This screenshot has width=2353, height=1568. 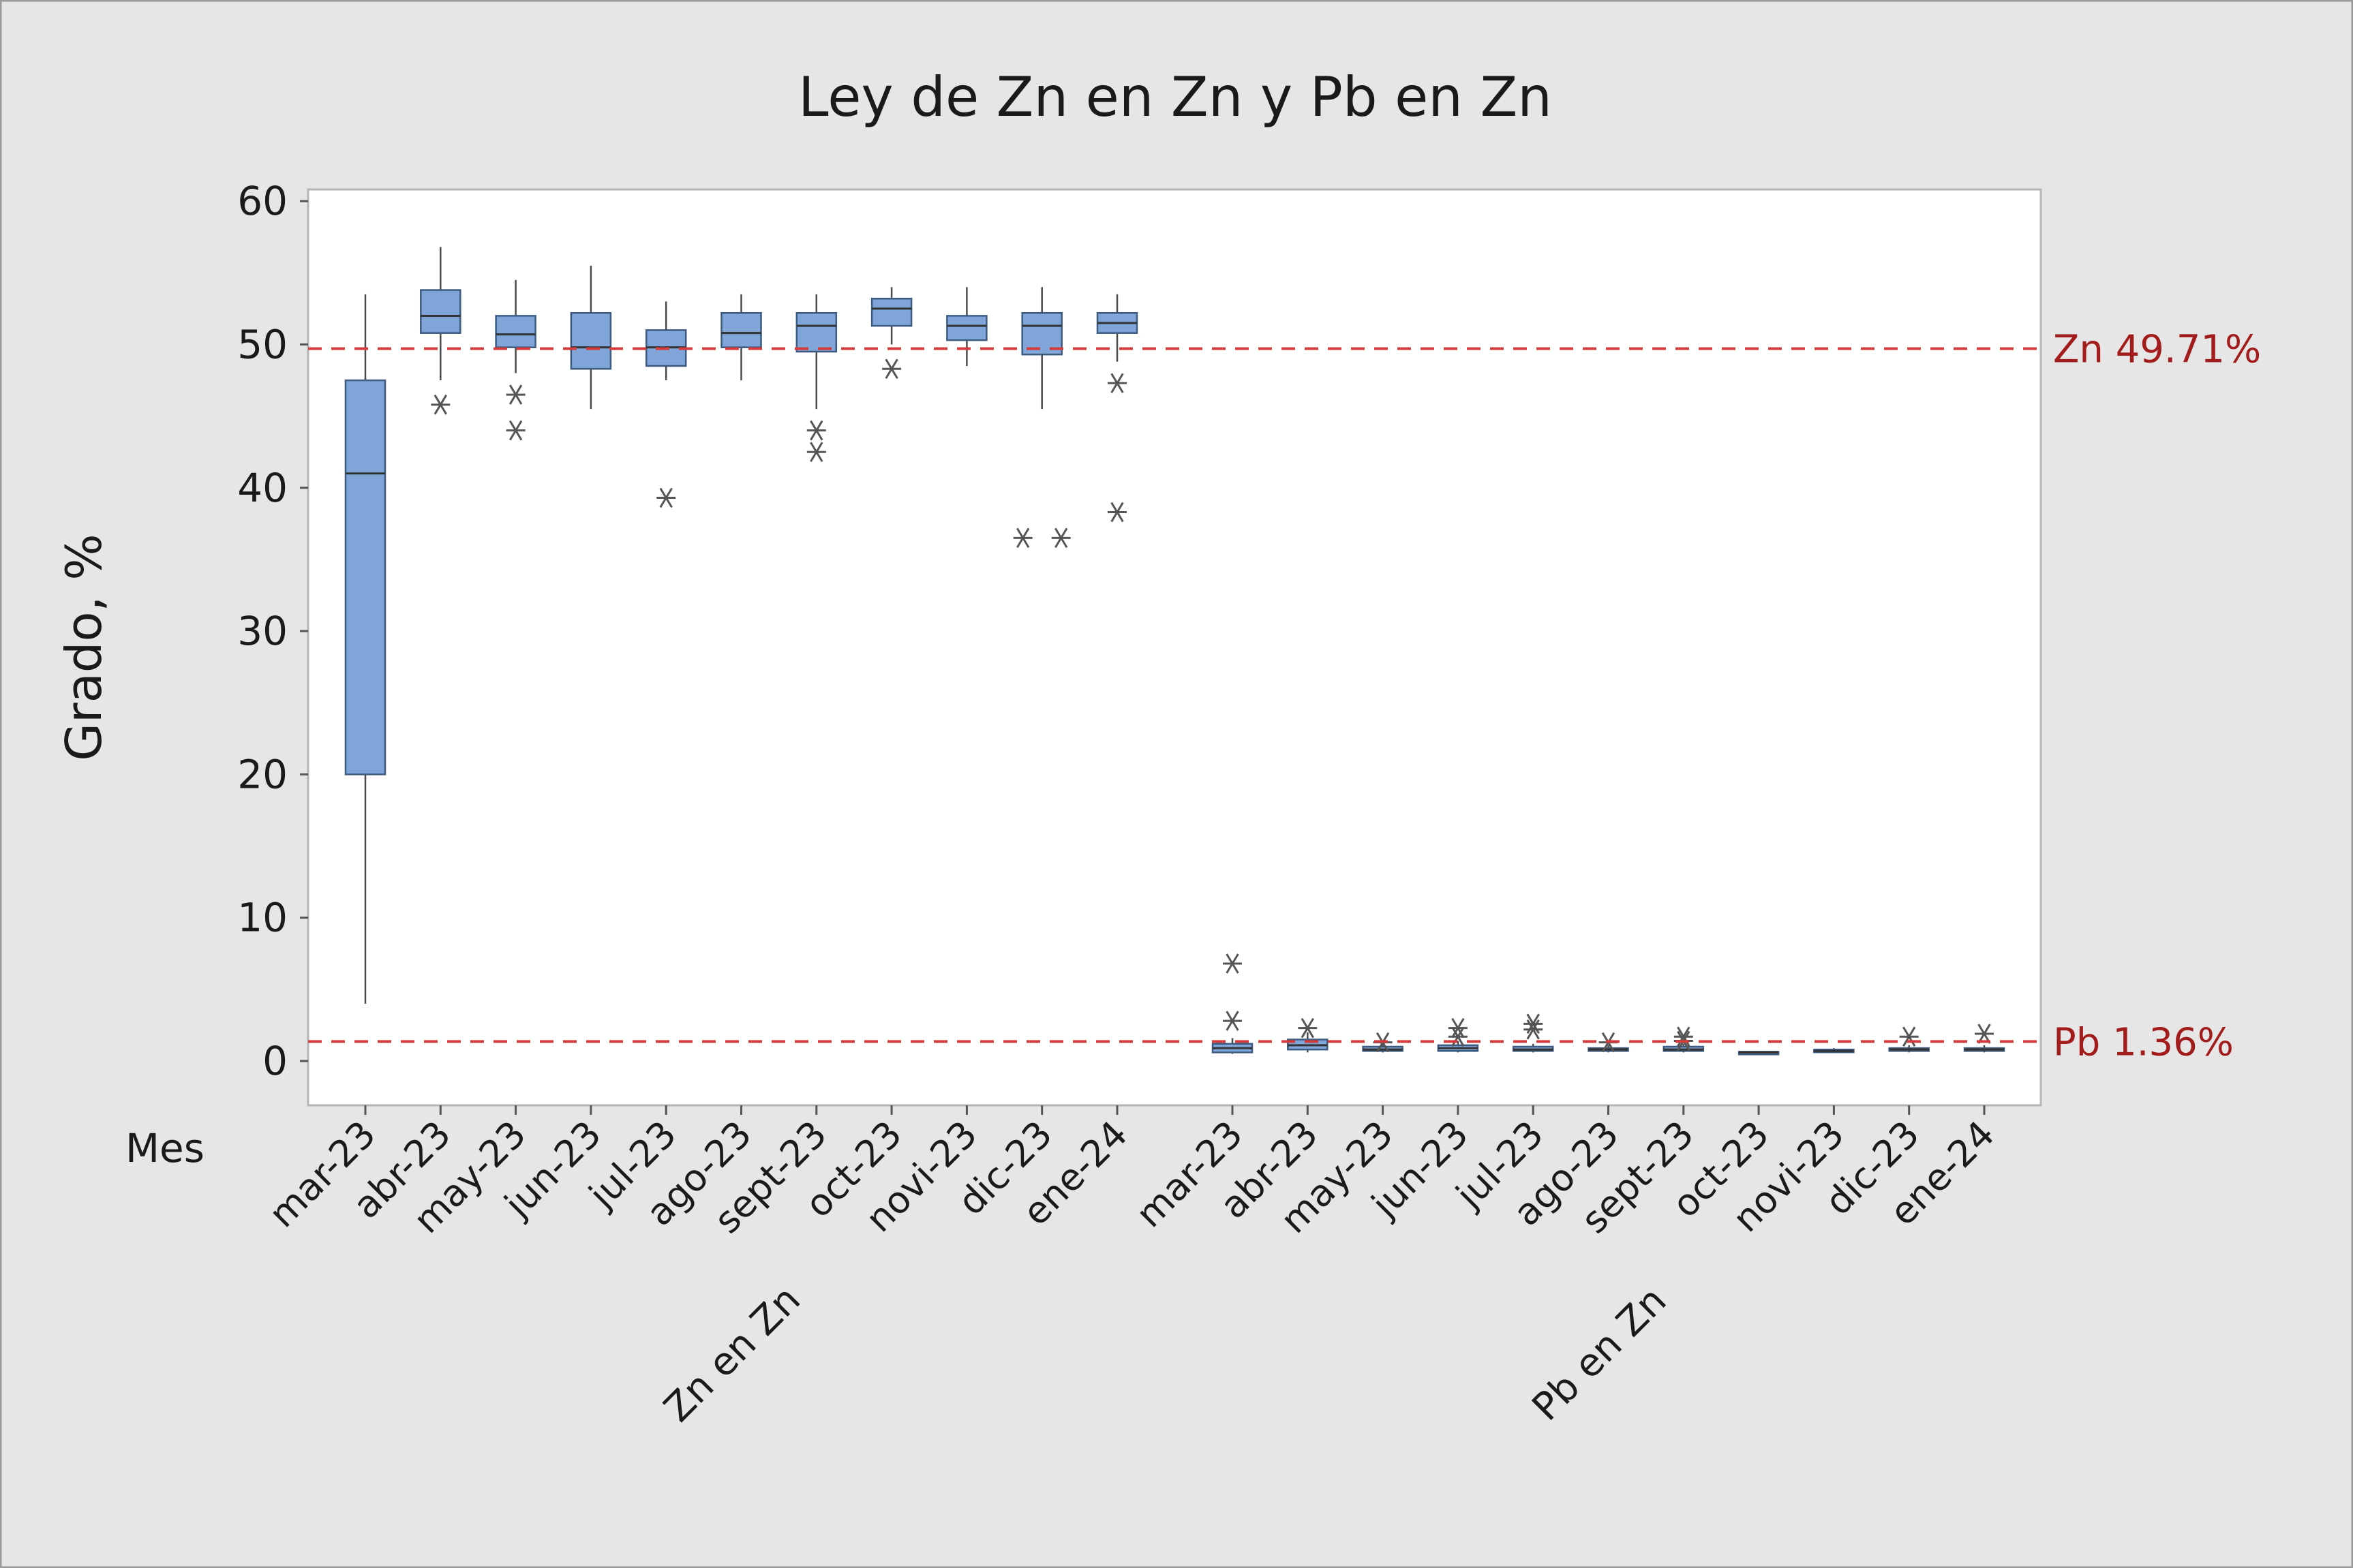 I want to click on reference-line-label: Pb 1.36%, so click(x=2144, y=1042).